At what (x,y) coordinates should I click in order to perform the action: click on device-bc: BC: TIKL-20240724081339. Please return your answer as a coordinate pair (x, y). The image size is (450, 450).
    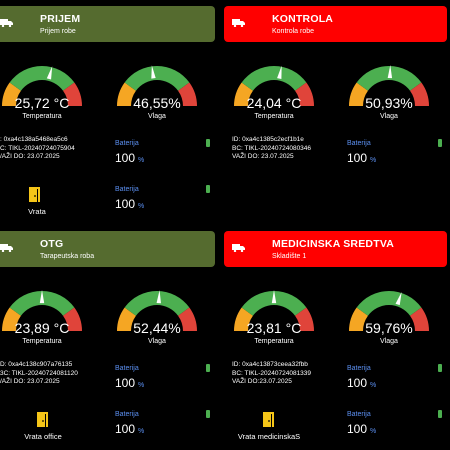
    Looking at the image, I should click on (272, 373).